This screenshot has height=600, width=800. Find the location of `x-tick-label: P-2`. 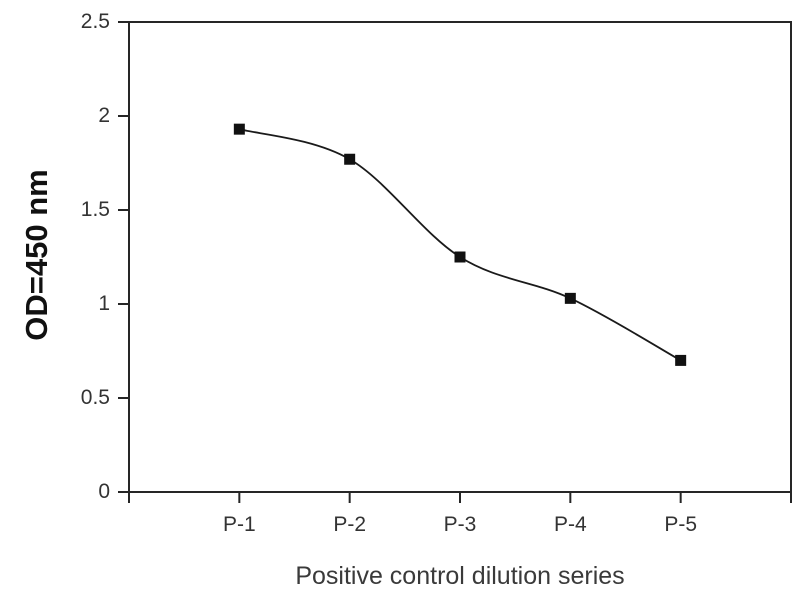

x-tick-label: P-2 is located at coordinates (349, 524).